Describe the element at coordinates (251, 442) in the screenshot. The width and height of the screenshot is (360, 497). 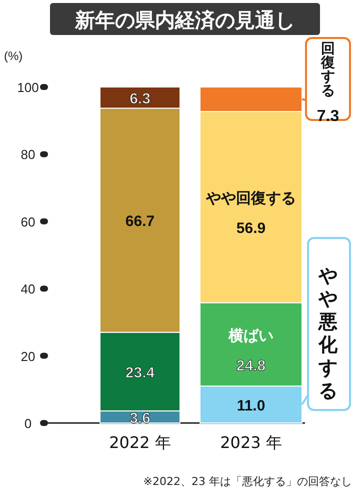
I see `x-tick-label: 2023 年` at that location.